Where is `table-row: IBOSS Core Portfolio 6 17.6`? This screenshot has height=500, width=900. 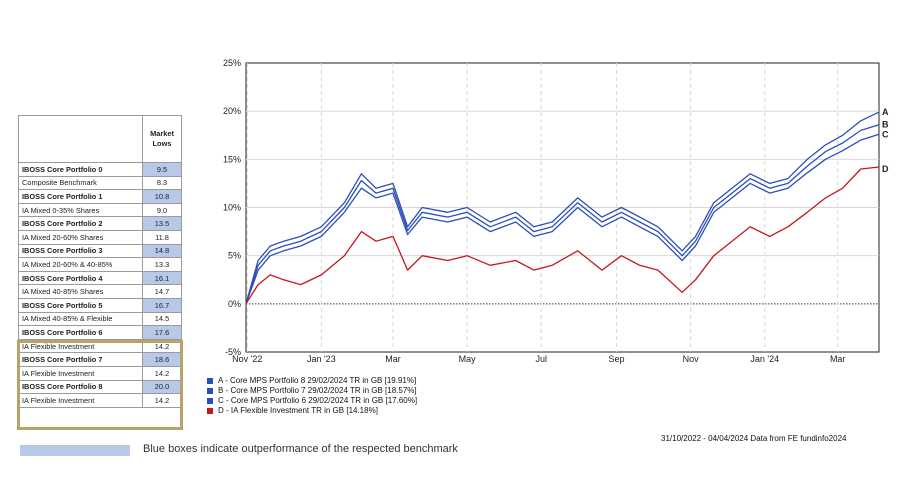
table-row: IBOSS Core Portfolio 6 17.6 is located at coordinates (100, 332).